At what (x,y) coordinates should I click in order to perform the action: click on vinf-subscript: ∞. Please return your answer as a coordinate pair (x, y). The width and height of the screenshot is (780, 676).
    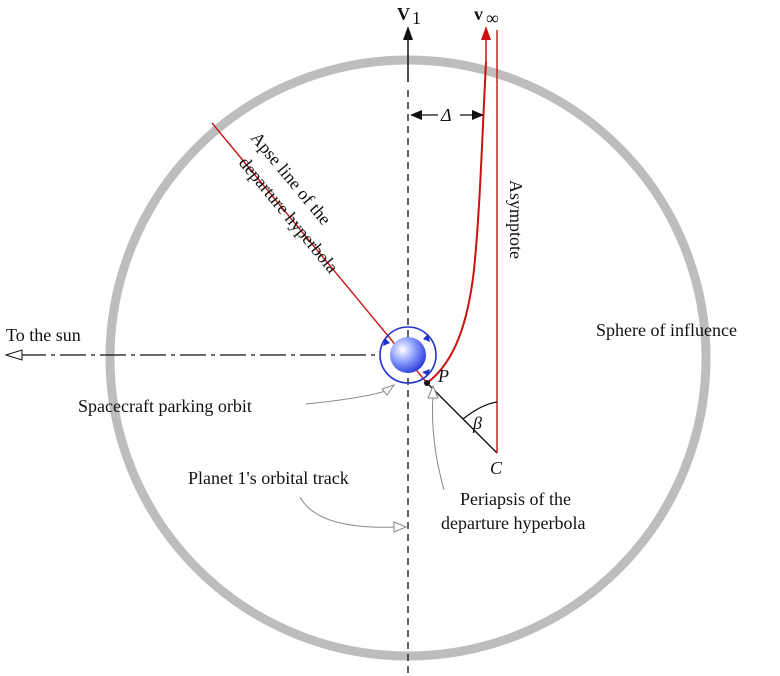
    Looking at the image, I should click on (492, 18).